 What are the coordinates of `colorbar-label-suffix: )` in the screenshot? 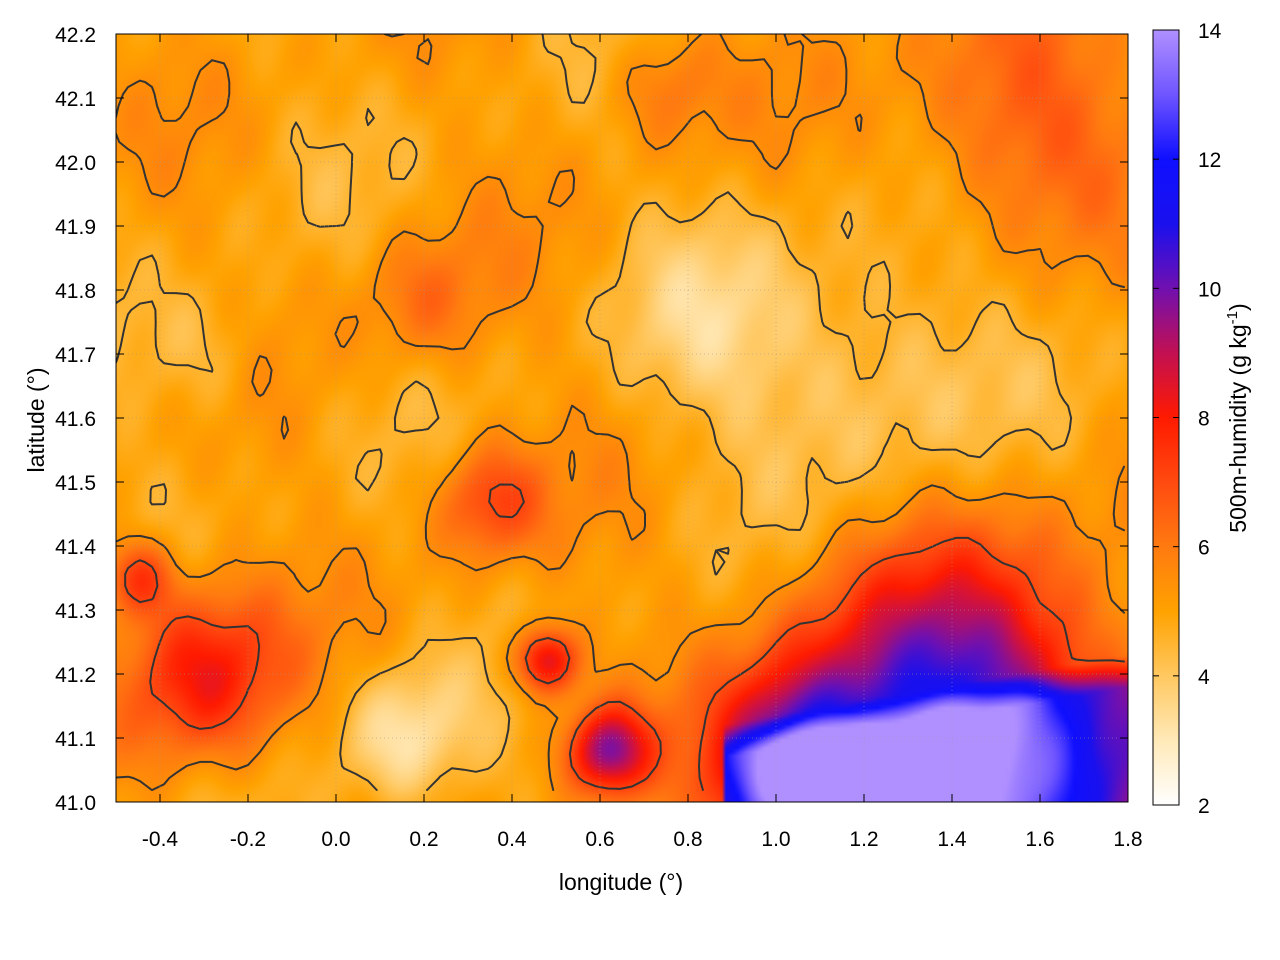 It's located at (1238, 307).